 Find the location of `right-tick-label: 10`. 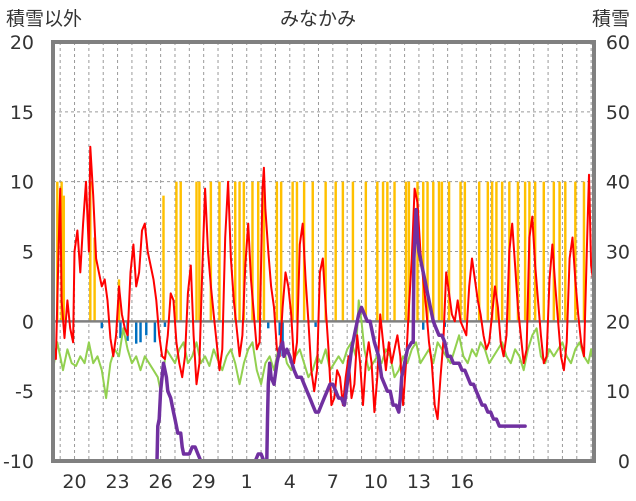

right-tick-label: 10 is located at coordinates (618, 392).